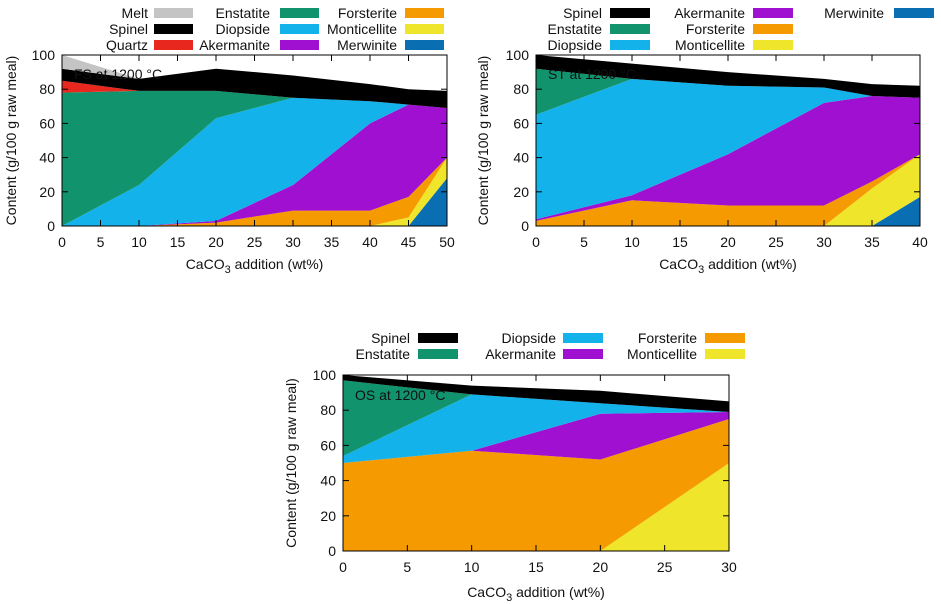  Describe the element at coordinates (409, 242) in the screenshot. I see `x-tick-label: 45` at that location.